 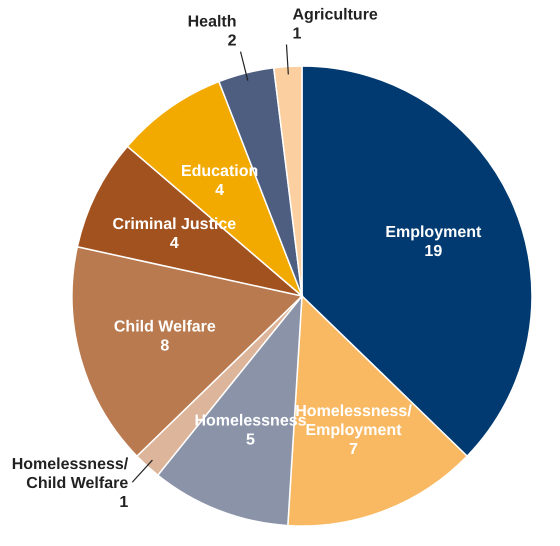 I want to click on slice-label: Employment, so click(x=433, y=232).